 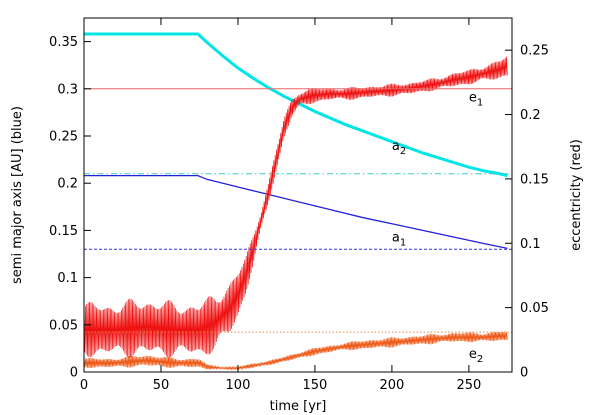 What do you see at coordinates (576, 195) in the screenshot?
I see `y-axis-label-right: eccentricity (red)` at bounding box center [576, 195].